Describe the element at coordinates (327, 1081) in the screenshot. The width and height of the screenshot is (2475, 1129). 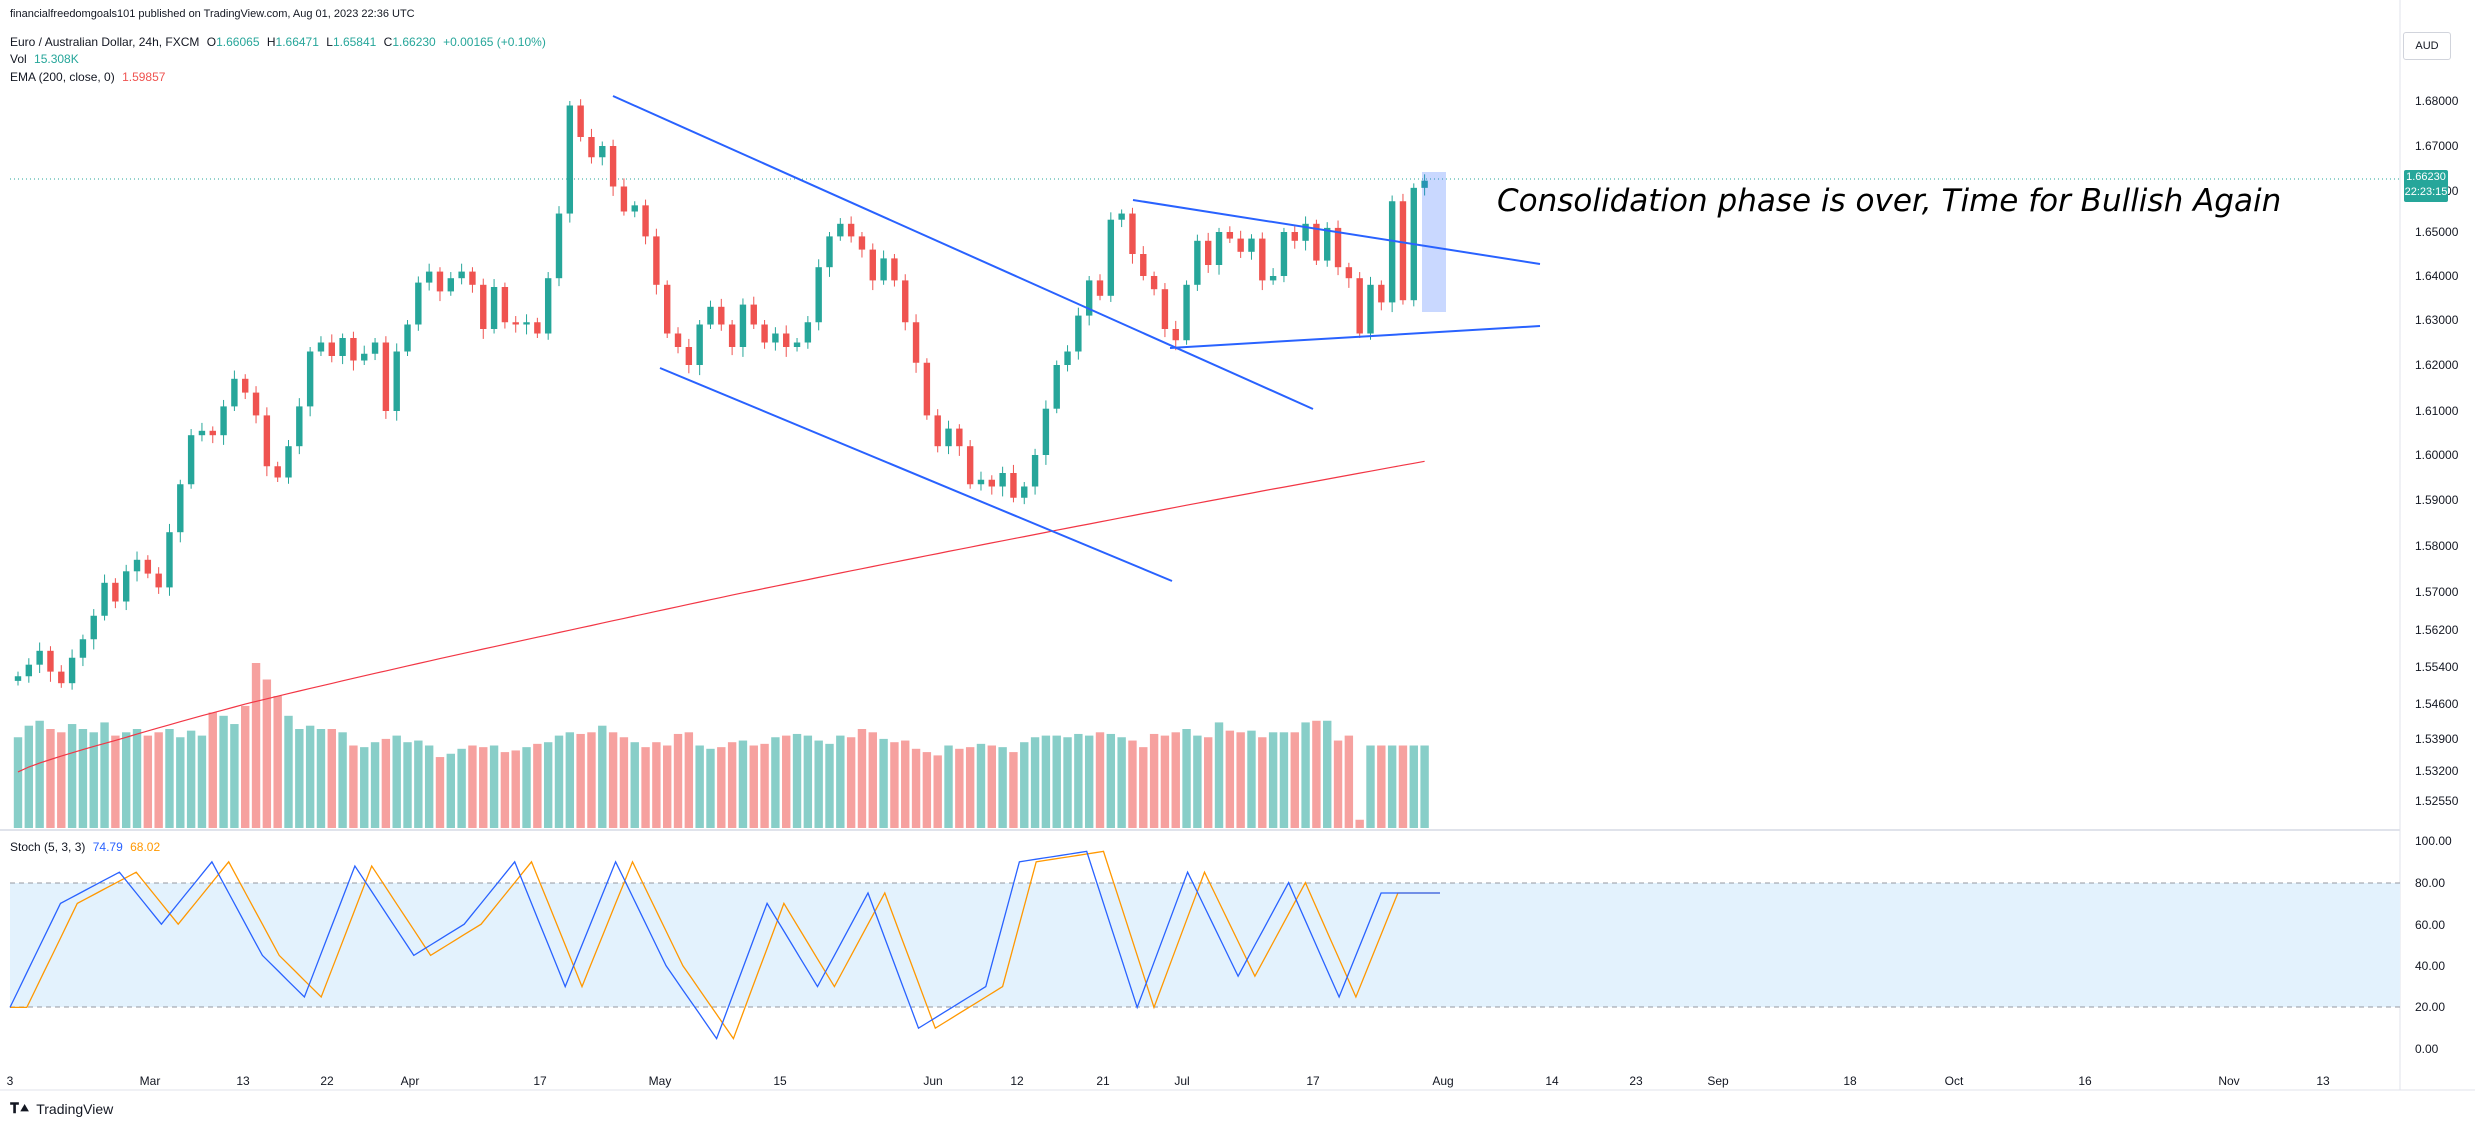
I see `time-tick-label: 22` at that location.